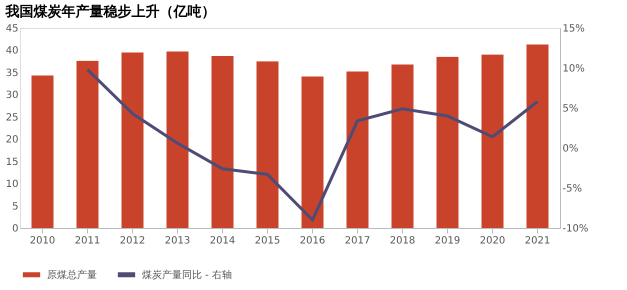  I want to click on x-tick-label: 2020, so click(493, 241).